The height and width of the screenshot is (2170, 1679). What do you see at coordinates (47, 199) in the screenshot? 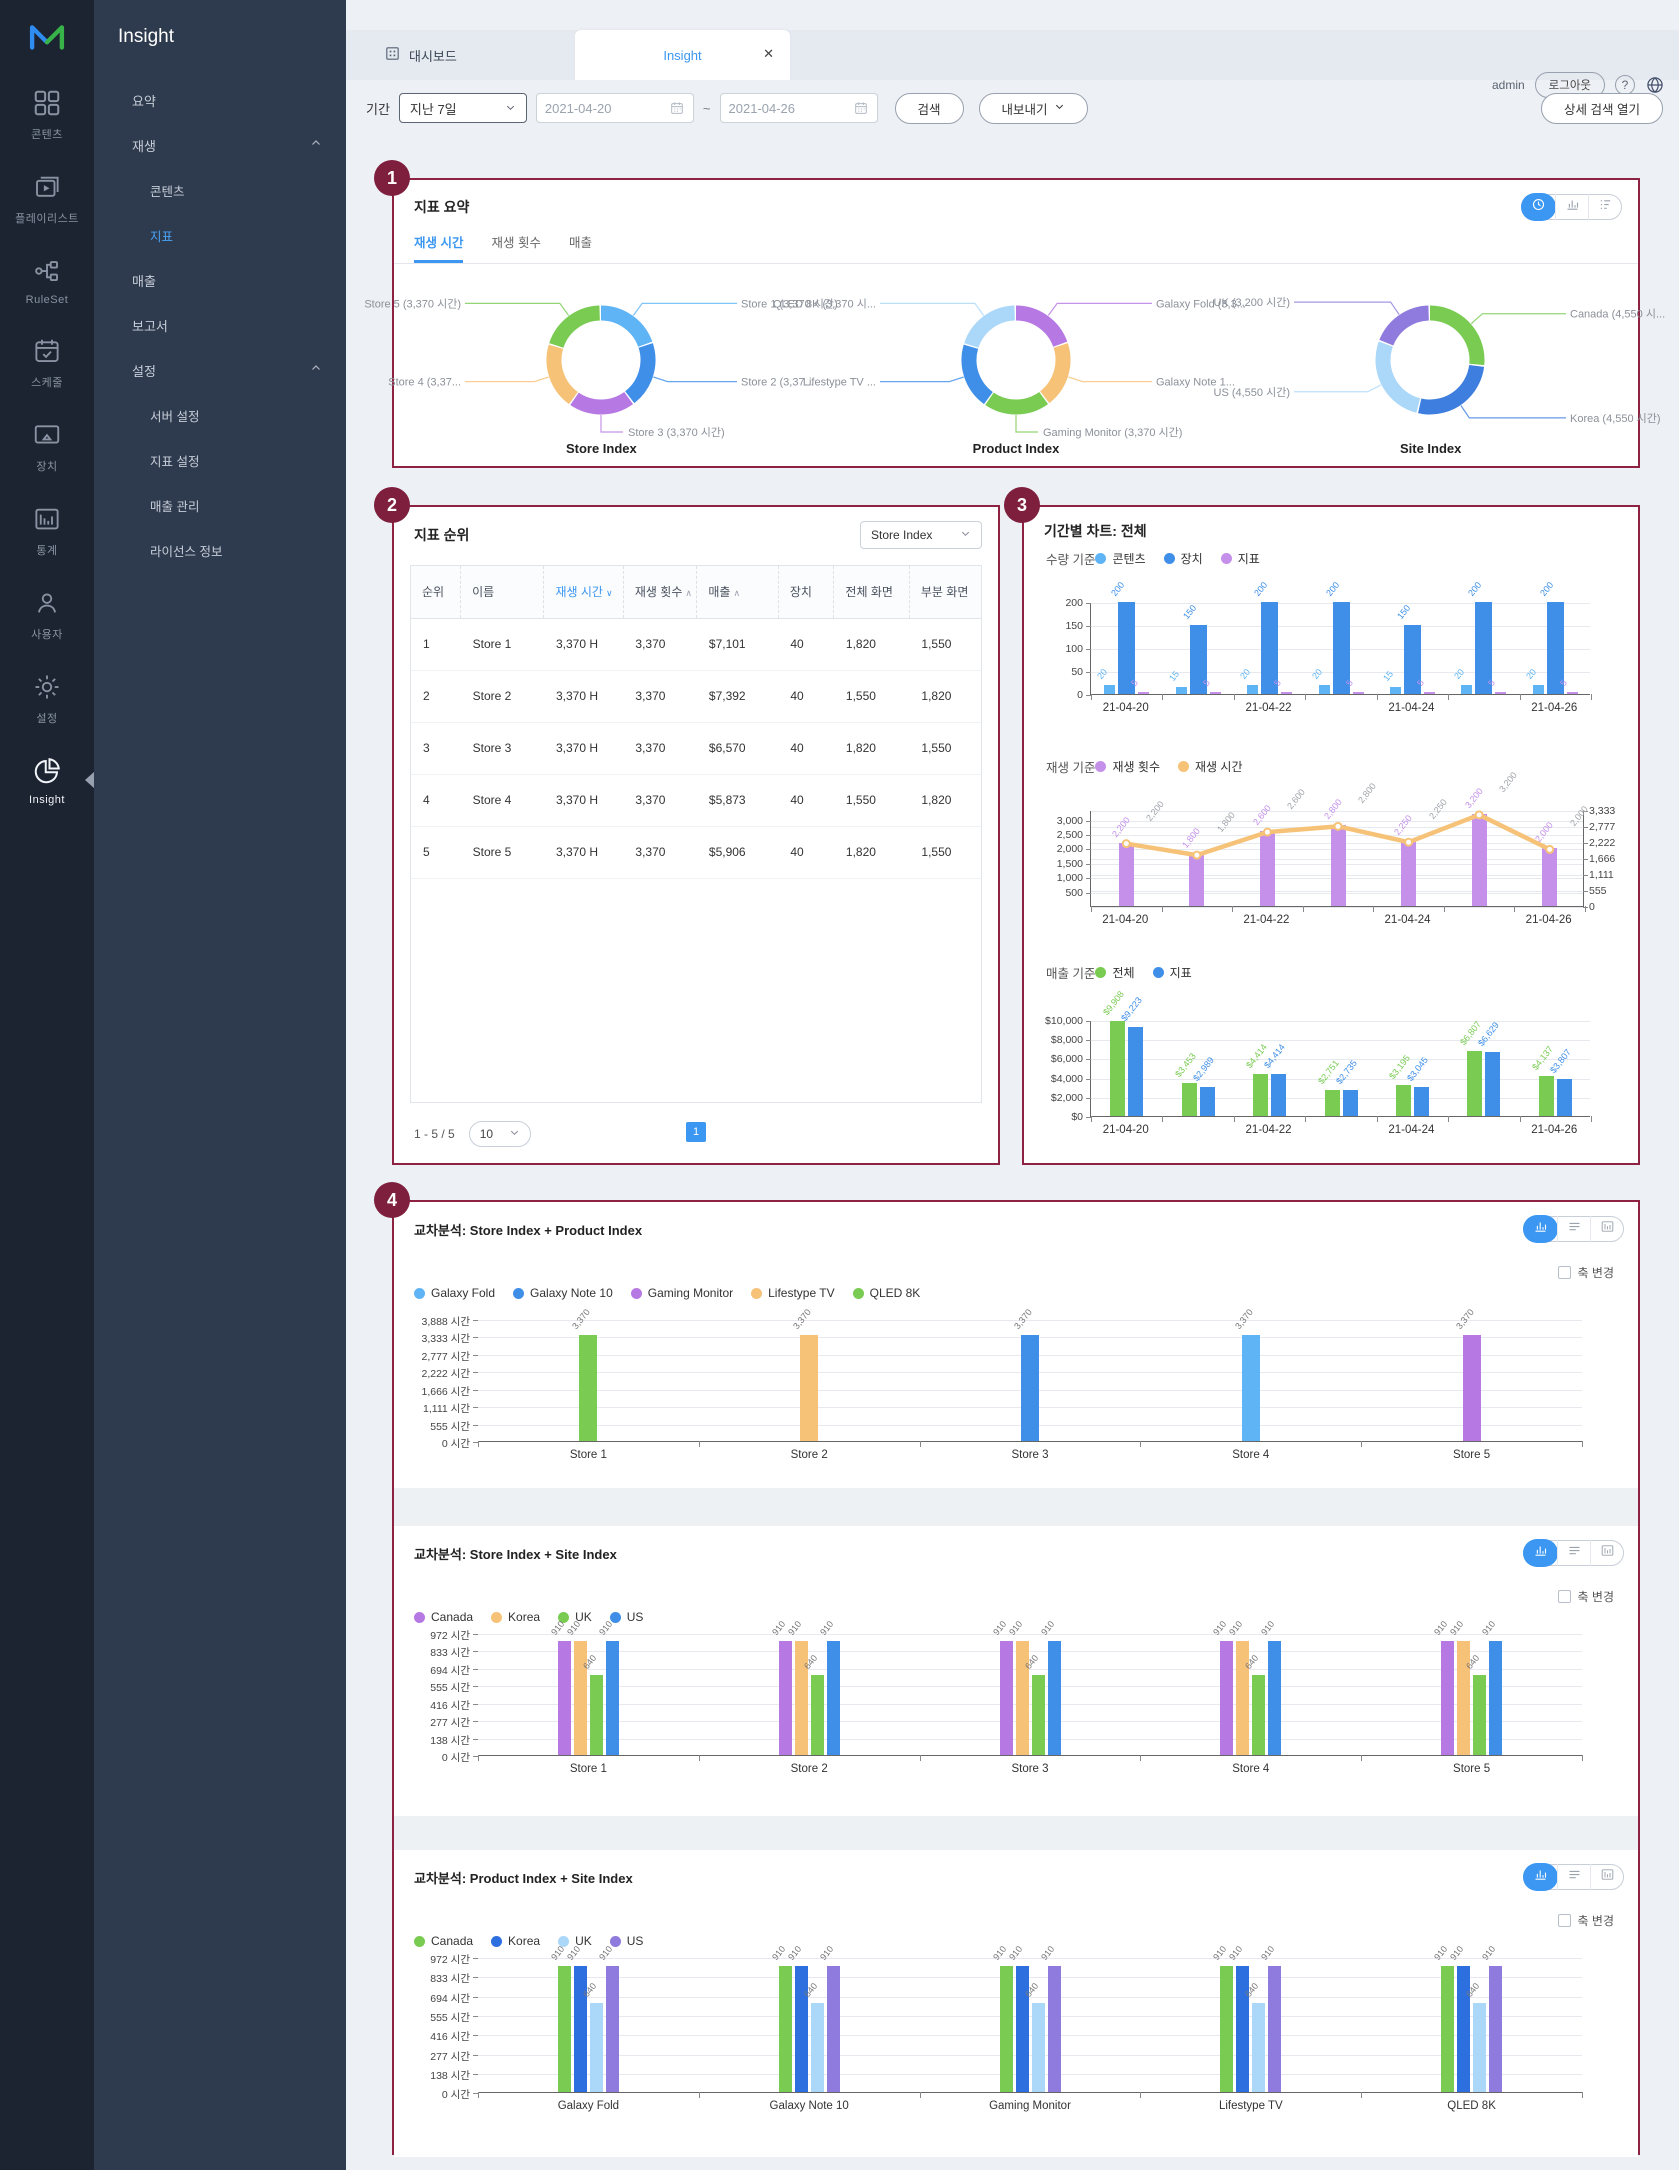
I see `rail-item-playlist: 플레이리스트` at bounding box center [47, 199].